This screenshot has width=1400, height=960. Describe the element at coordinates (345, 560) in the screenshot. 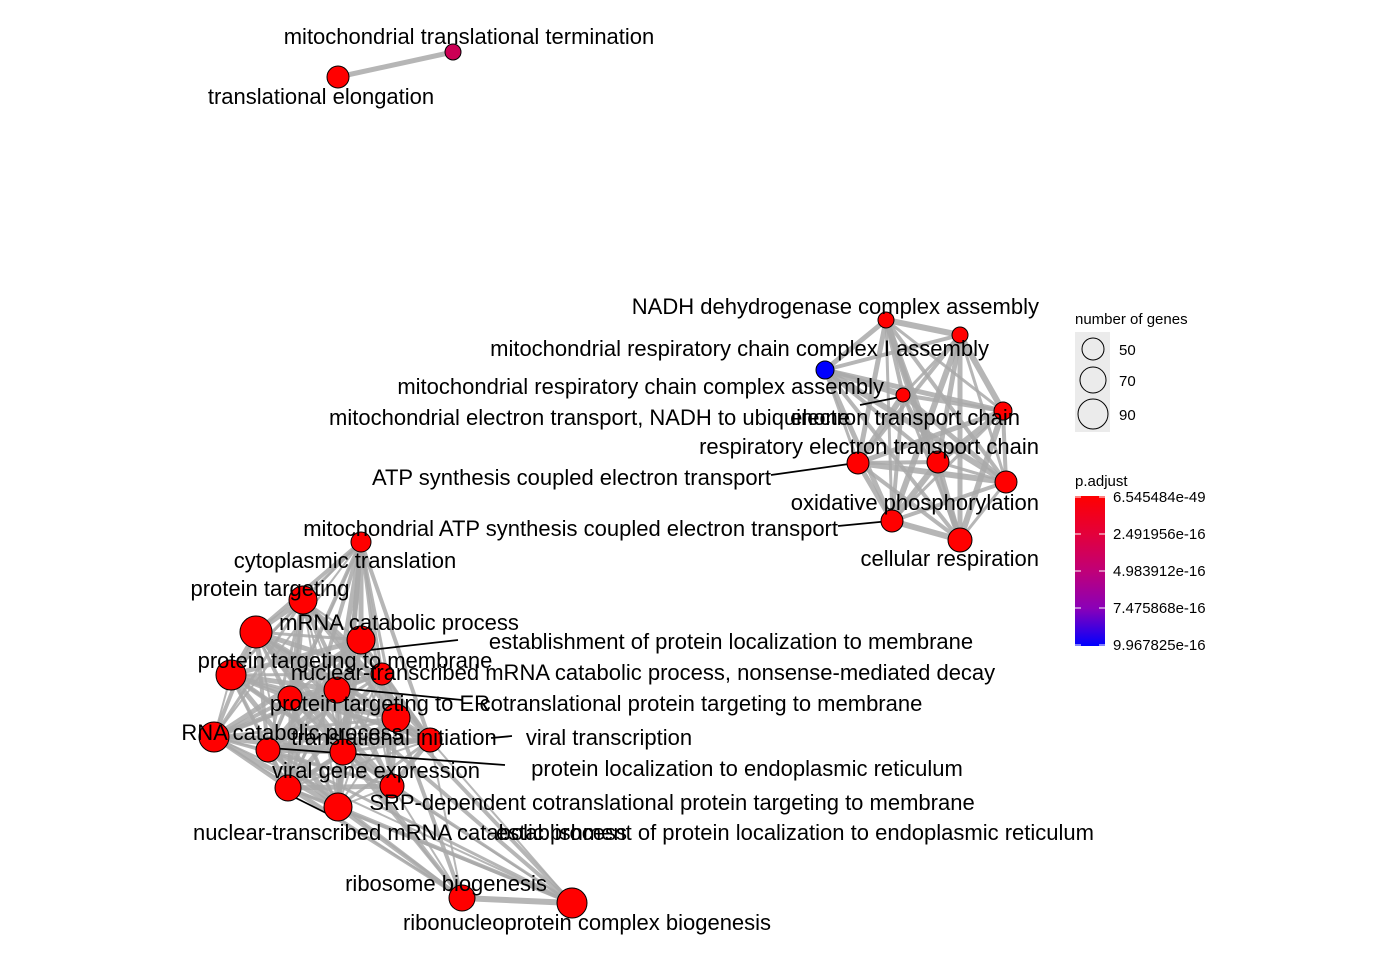

I see `node-label-cyto-trans: cytoplasmic translation` at that location.